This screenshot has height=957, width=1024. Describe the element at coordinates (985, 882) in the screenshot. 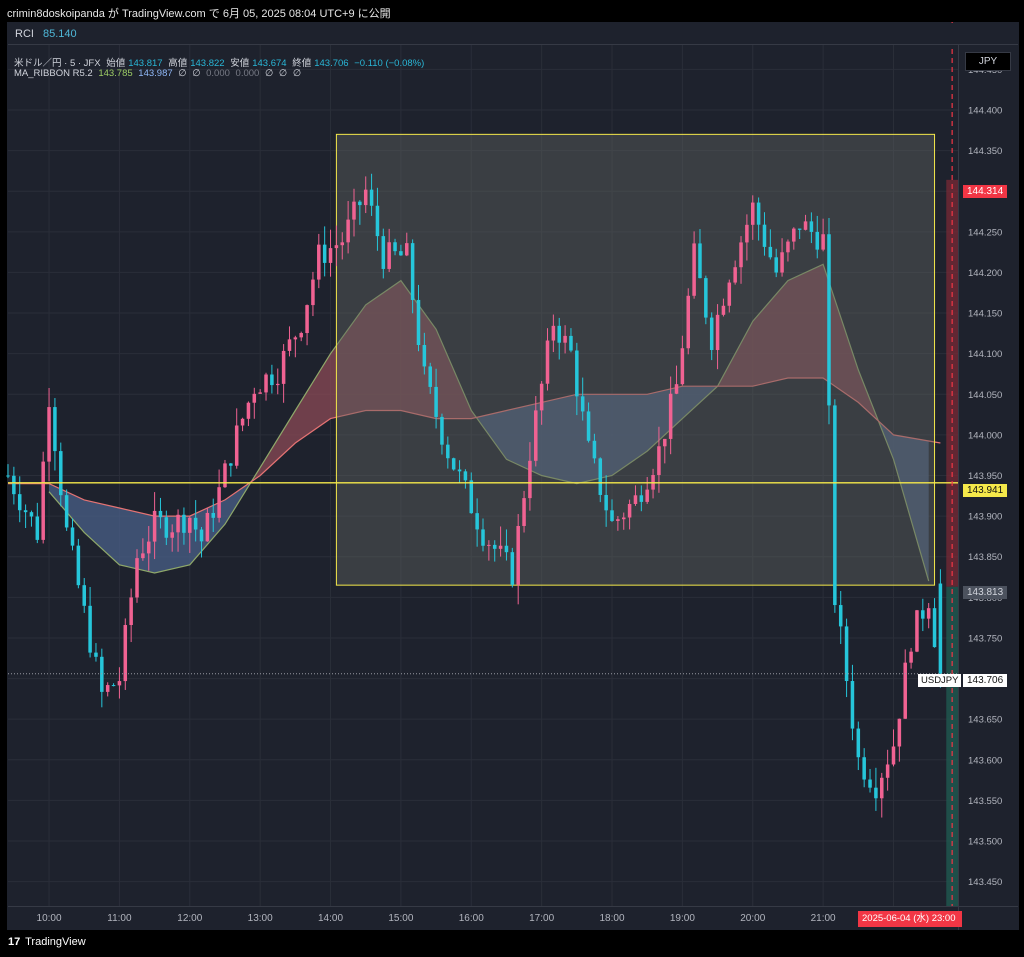

I see `price-tick-label: 143.450` at that location.